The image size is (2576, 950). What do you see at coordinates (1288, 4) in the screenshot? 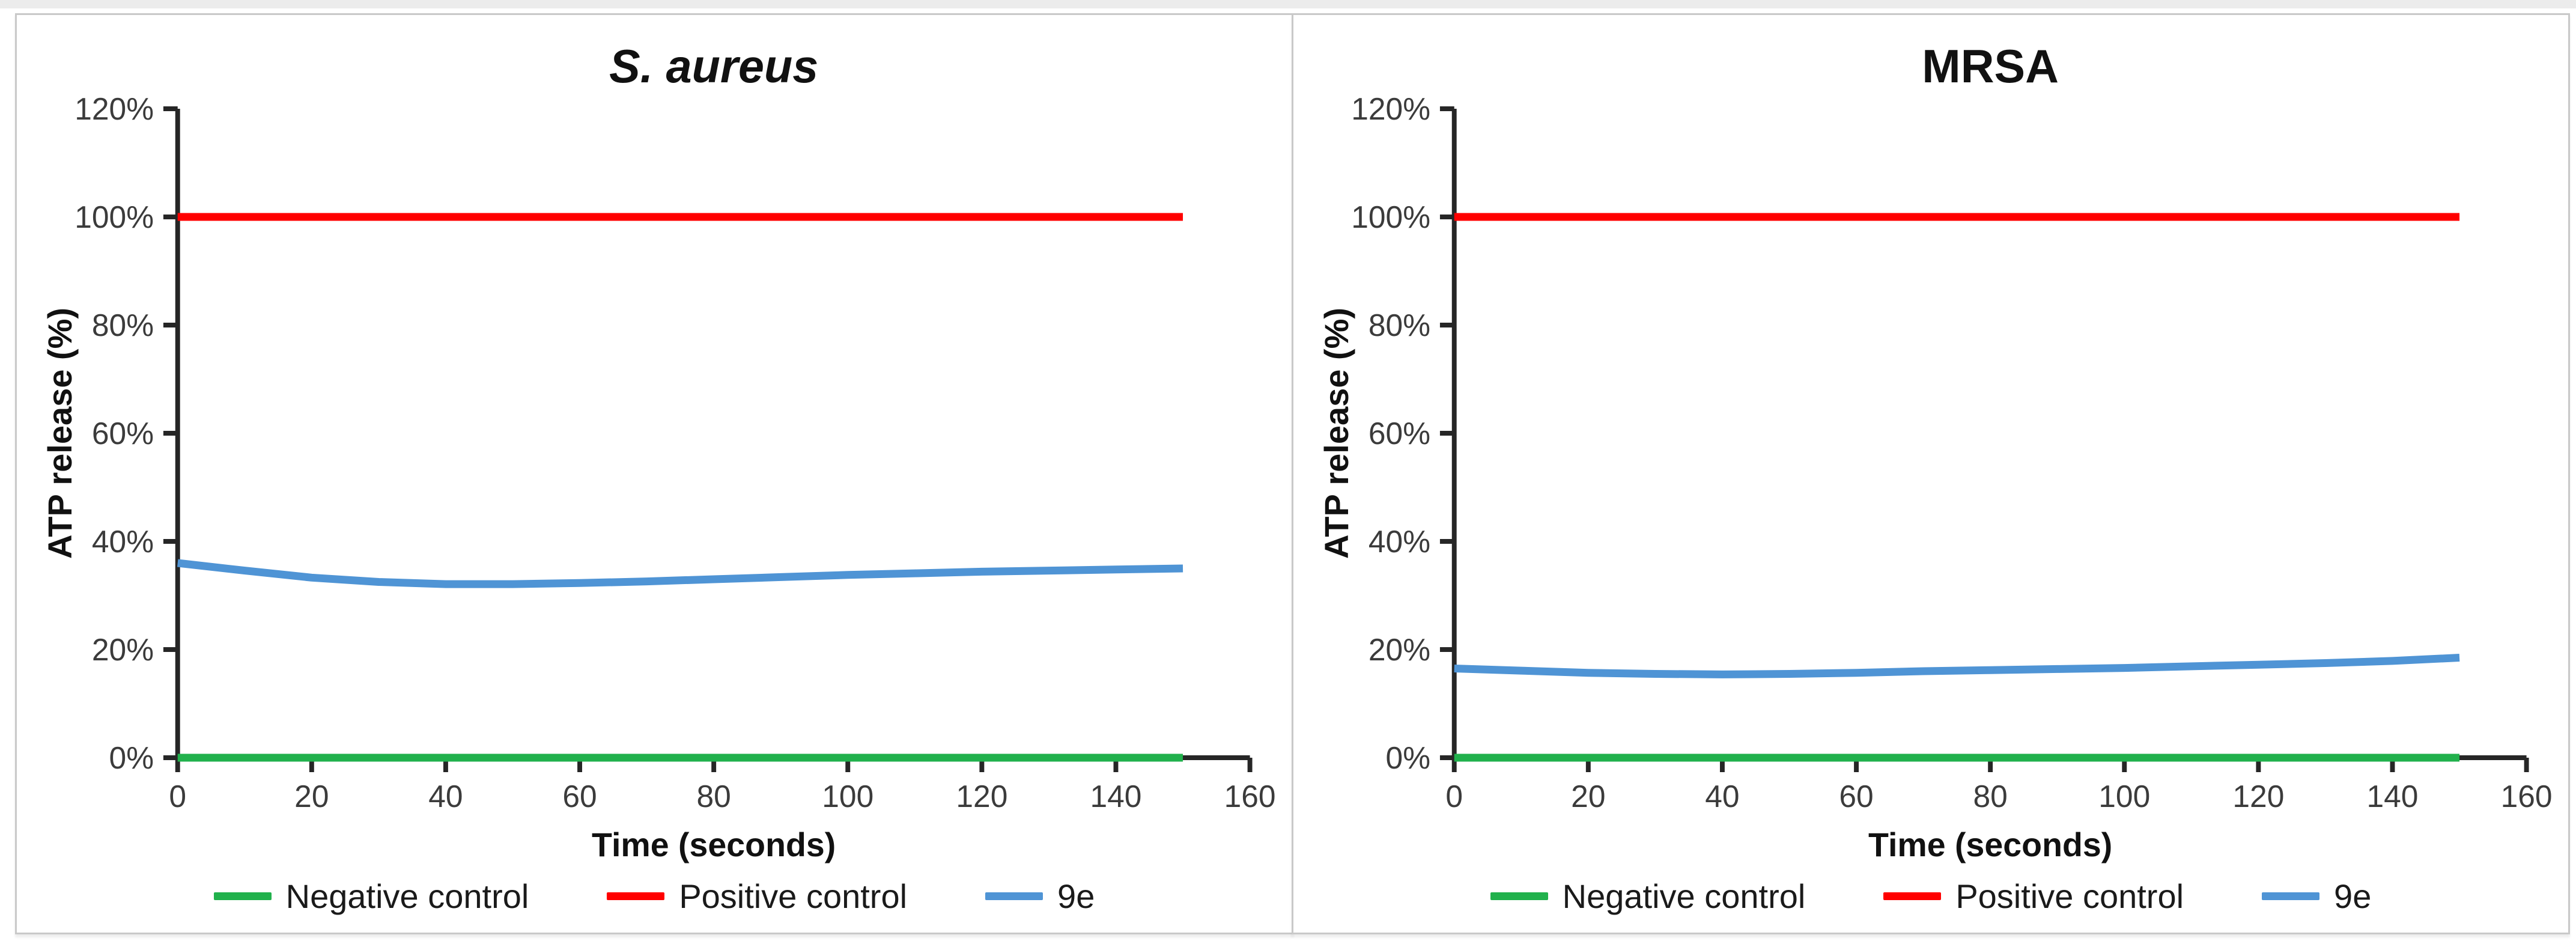
I see `top-edge-strip` at bounding box center [1288, 4].